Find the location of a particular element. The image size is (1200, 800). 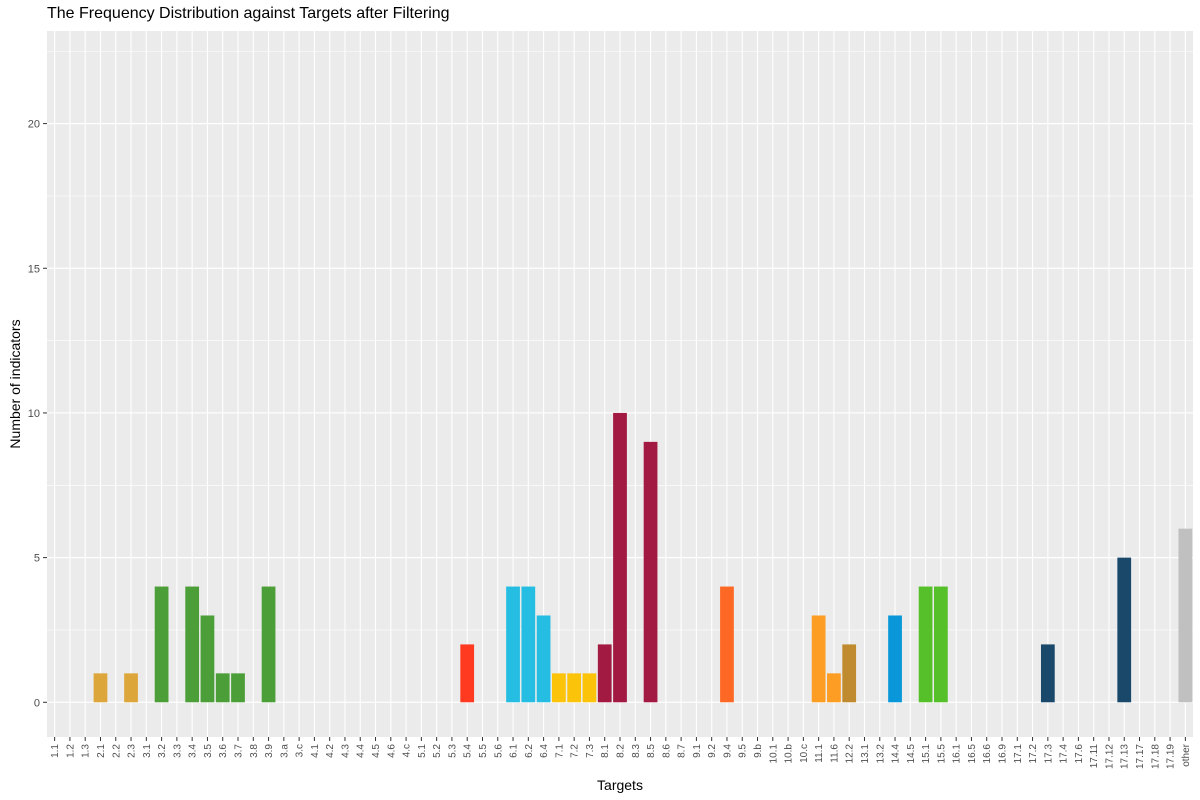

x-tick-label: 6.2 is located at coordinates (529, 751).